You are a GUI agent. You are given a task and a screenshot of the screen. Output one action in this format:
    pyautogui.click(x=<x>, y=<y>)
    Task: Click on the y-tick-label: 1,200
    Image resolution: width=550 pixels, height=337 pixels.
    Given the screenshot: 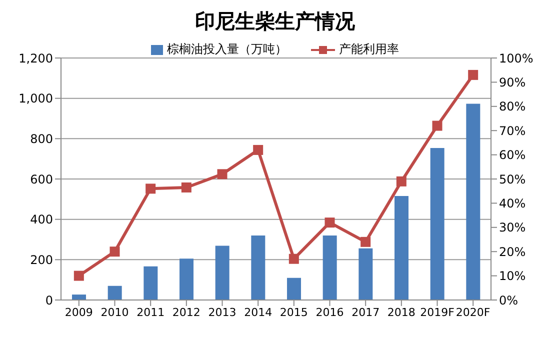 What is the action you would take?
    pyautogui.click(x=35, y=58)
    